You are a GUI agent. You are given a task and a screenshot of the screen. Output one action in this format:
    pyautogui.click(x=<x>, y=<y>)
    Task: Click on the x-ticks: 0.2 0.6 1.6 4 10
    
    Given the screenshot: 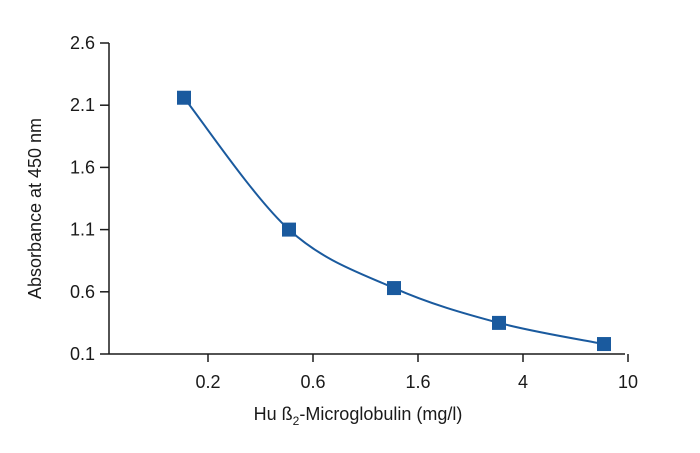 What is the action you would take?
    pyautogui.click(x=416, y=373)
    